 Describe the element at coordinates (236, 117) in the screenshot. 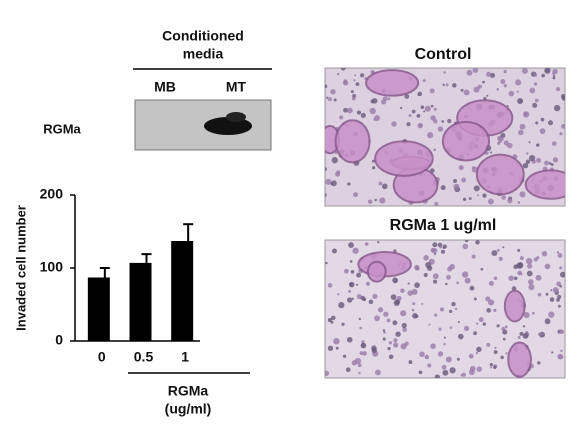

I see `blot-band` at that location.